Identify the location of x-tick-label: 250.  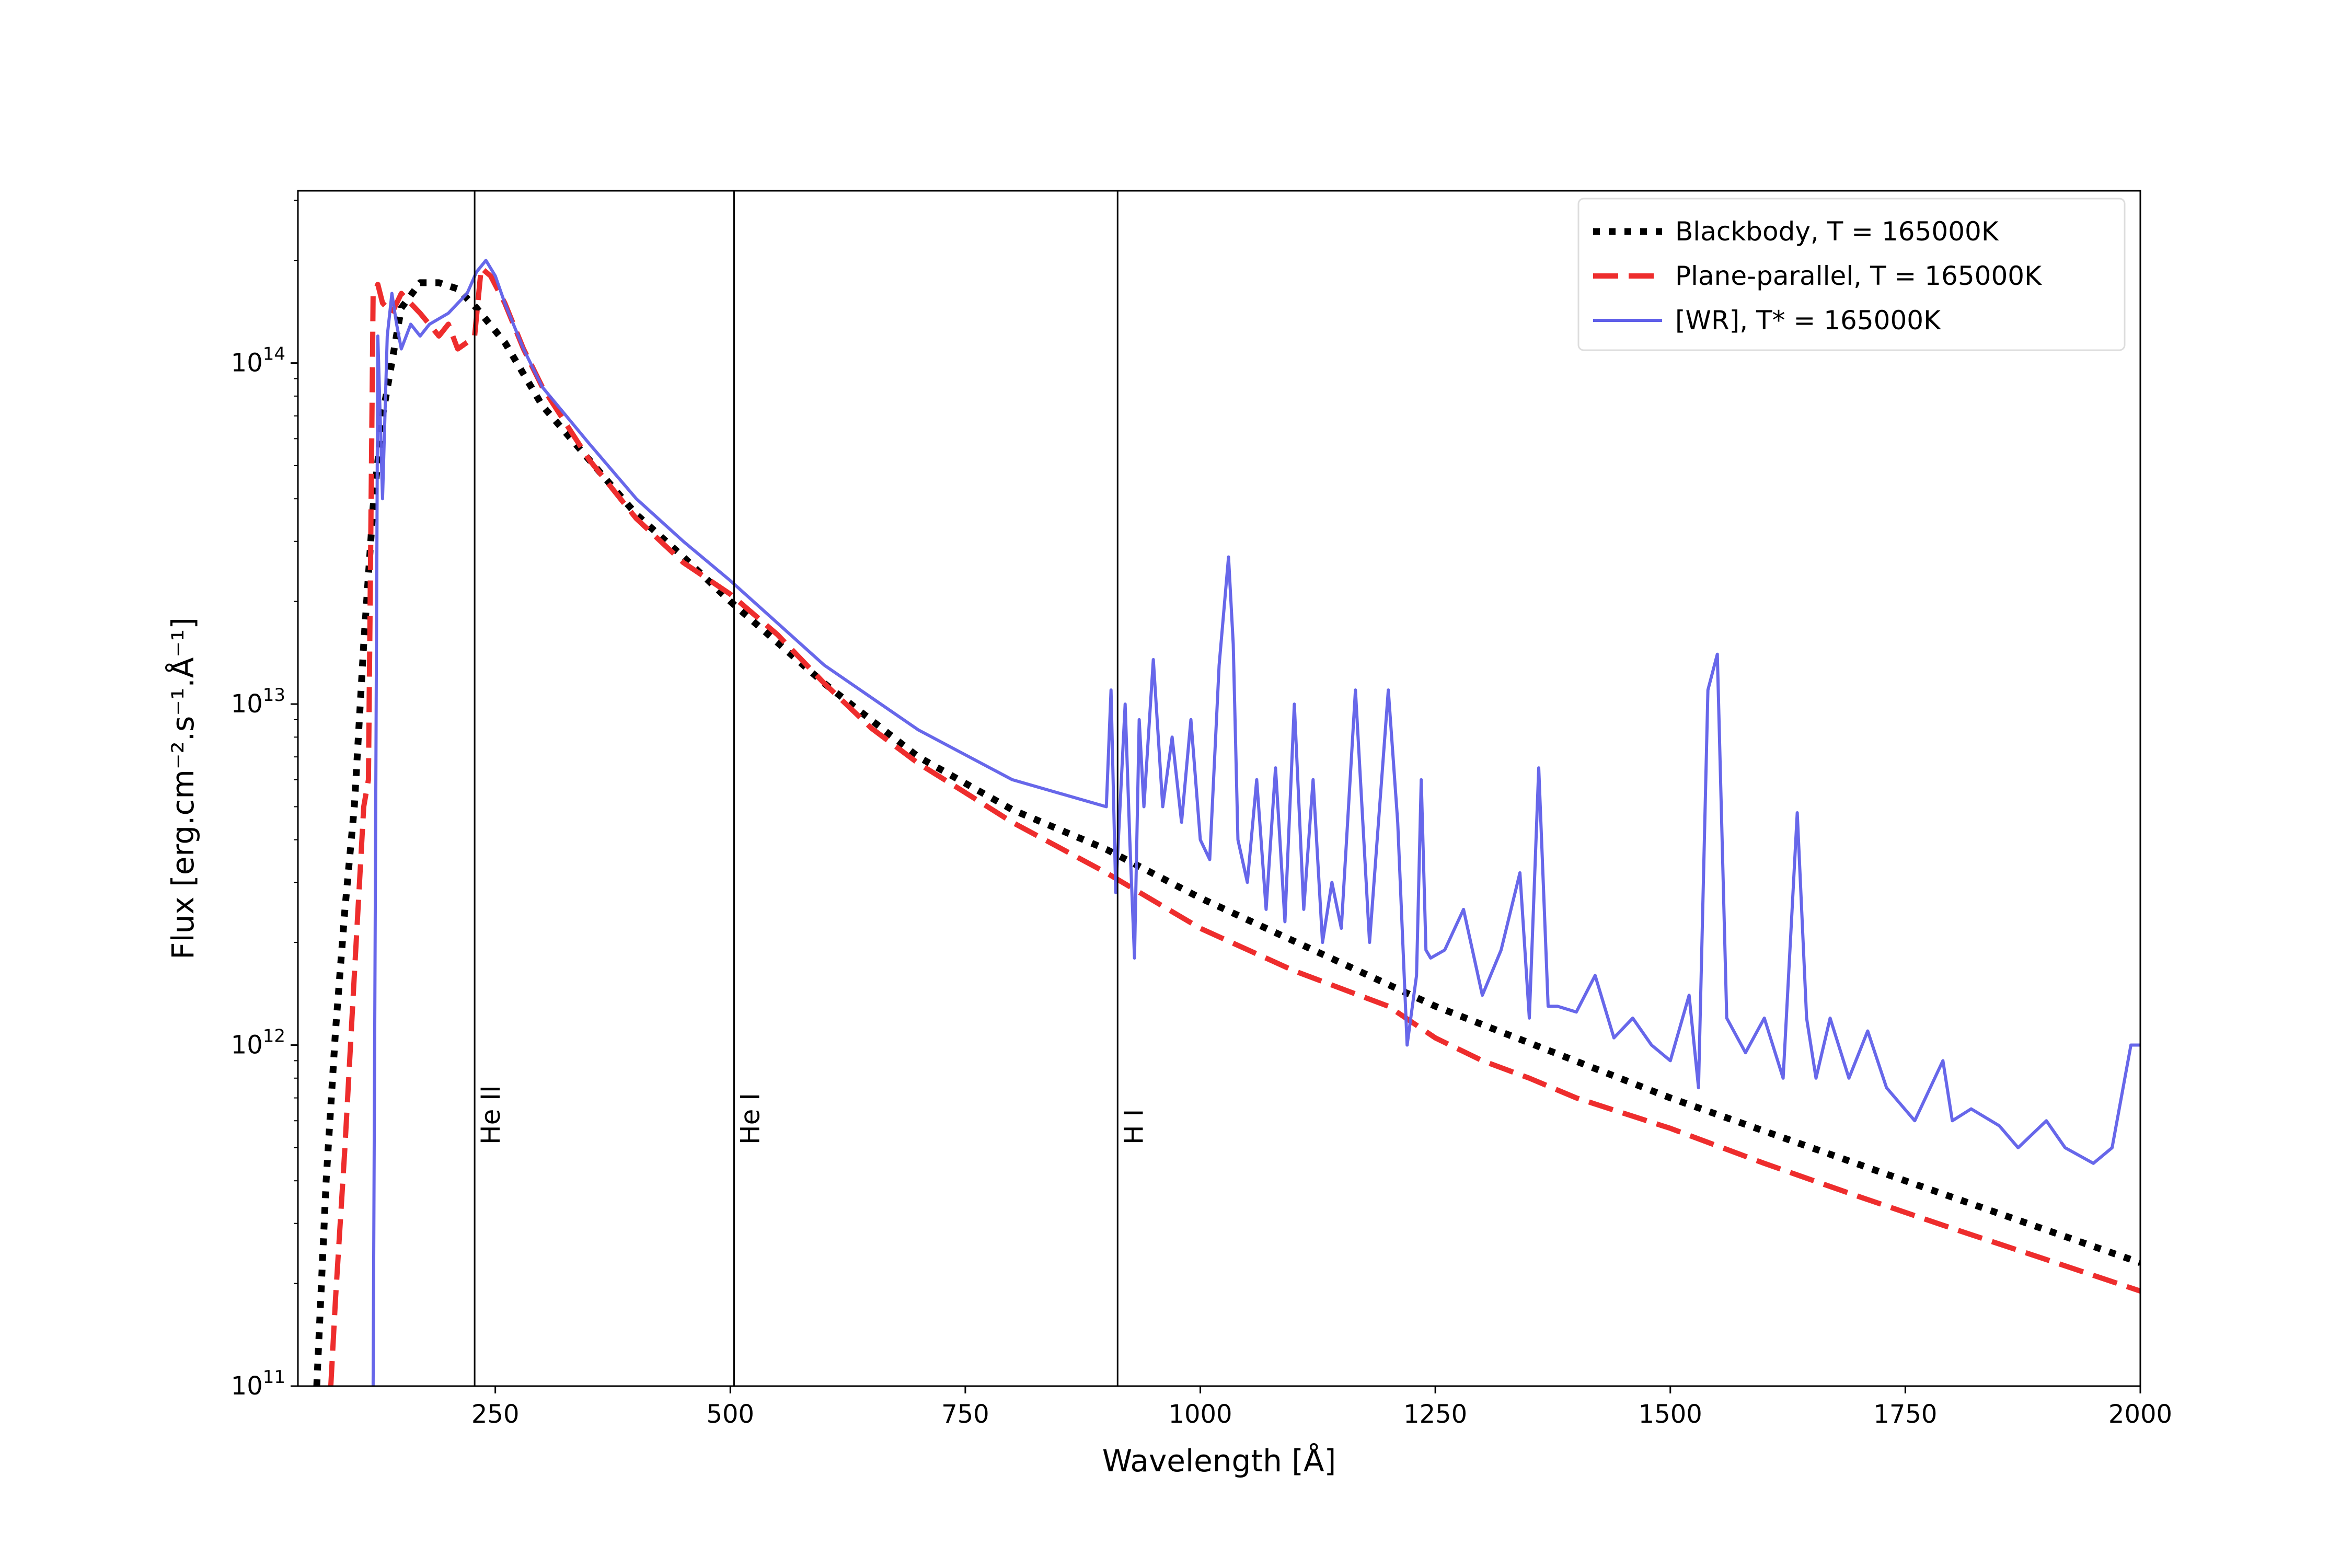
(495, 1414).